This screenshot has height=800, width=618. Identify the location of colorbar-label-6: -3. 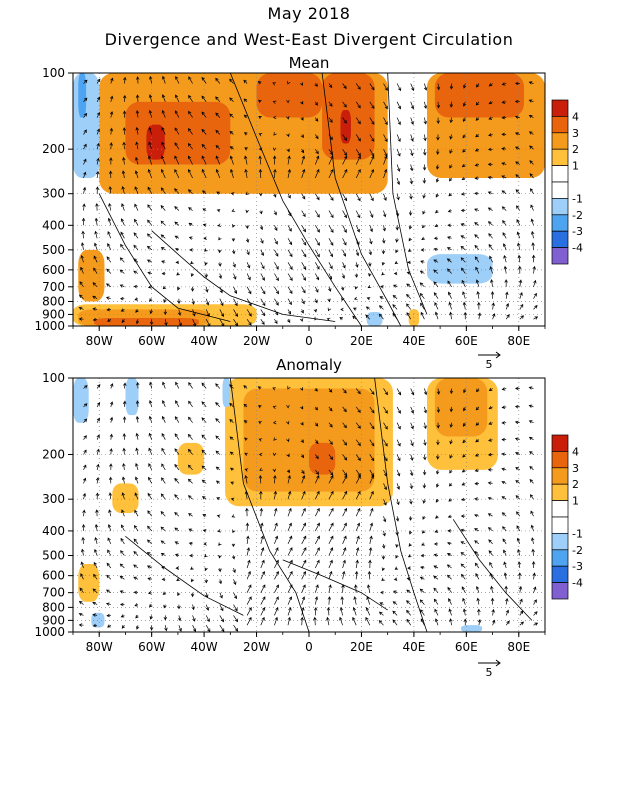
(577, 566).